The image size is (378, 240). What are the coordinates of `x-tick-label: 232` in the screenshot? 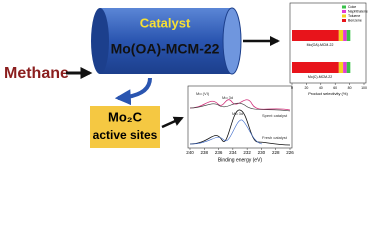 It's located at (247, 152).